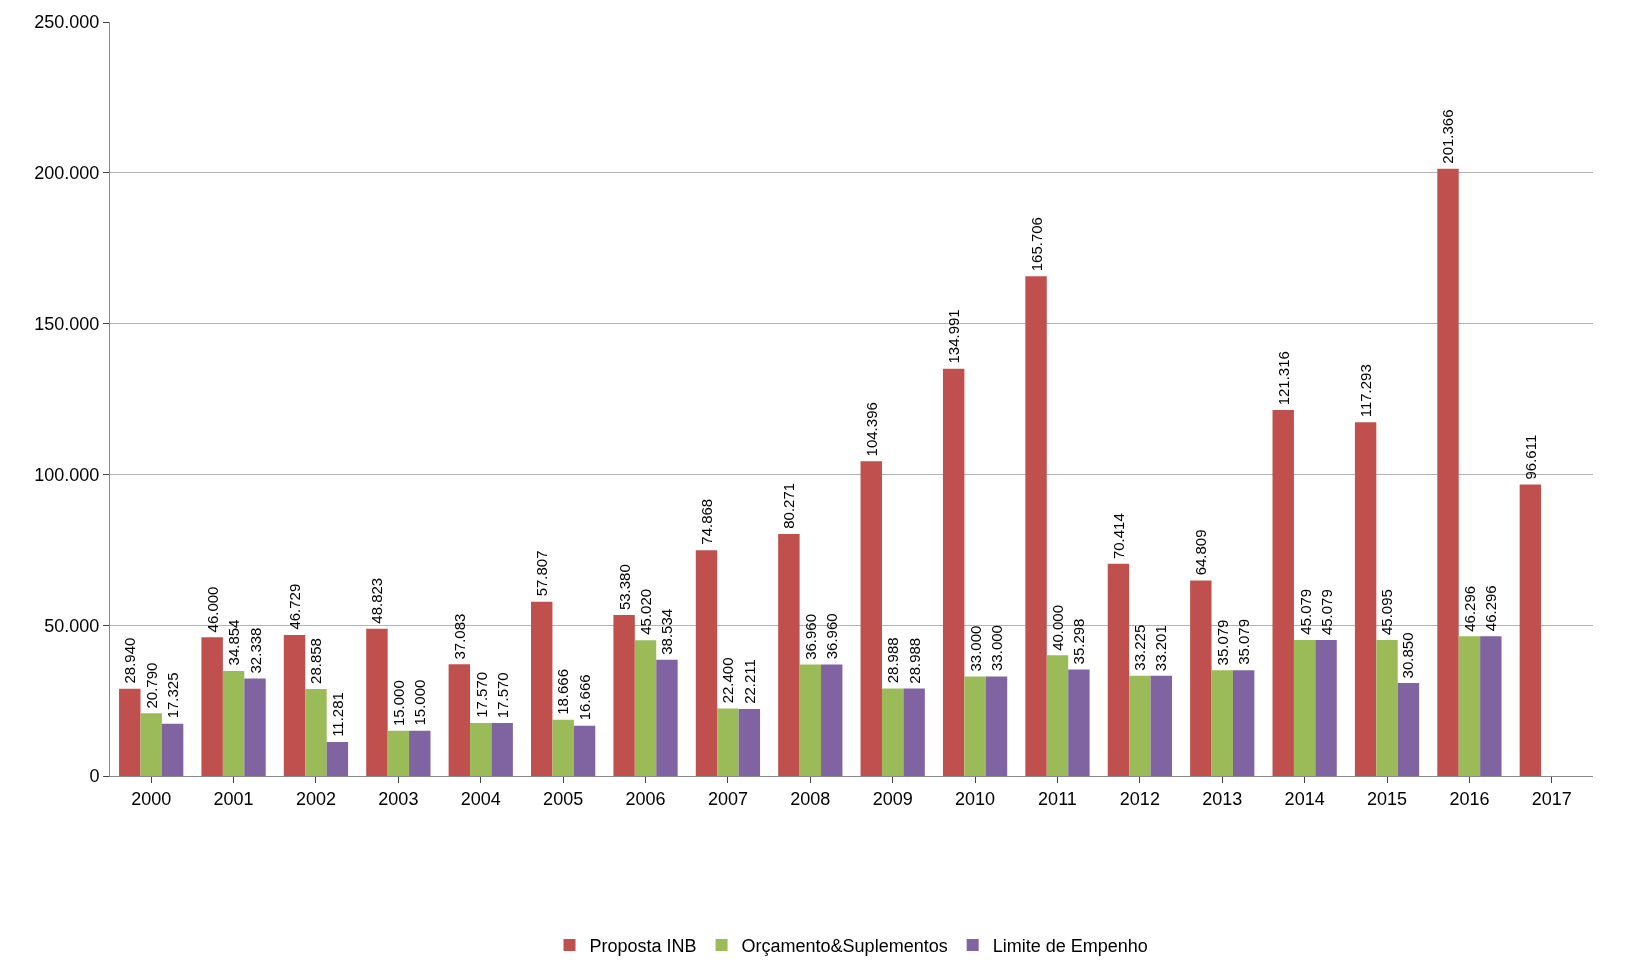 The image size is (1633, 976). Describe the element at coordinates (1304, 798) in the screenshot. I see `x-tick-label: 2014` at that location.